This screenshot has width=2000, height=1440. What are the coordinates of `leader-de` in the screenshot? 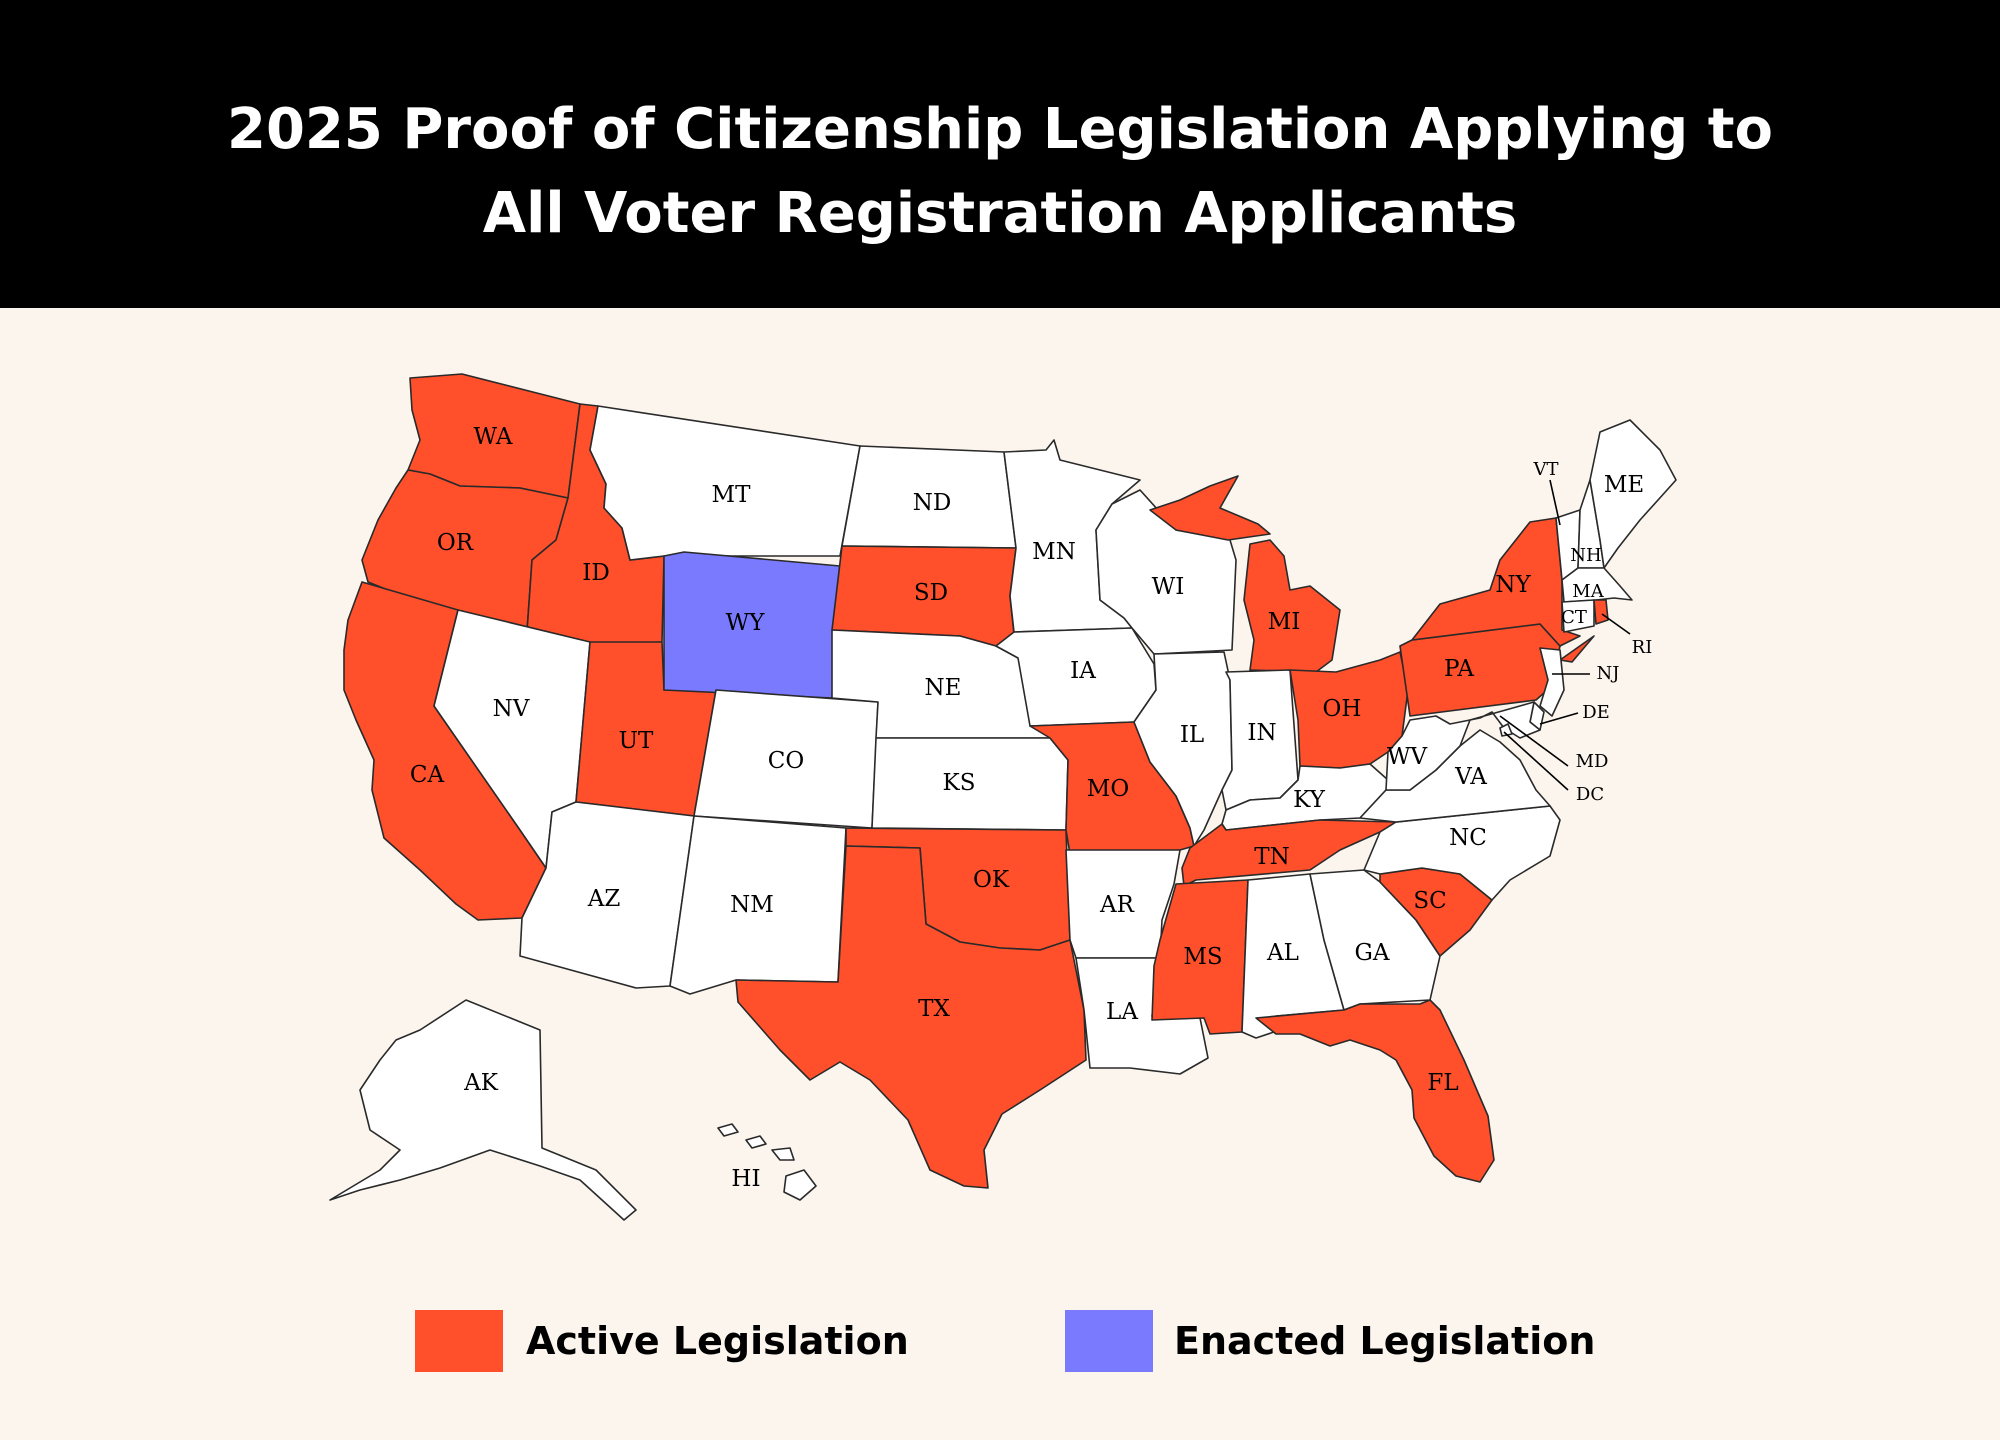 It's located at (1559, 718).